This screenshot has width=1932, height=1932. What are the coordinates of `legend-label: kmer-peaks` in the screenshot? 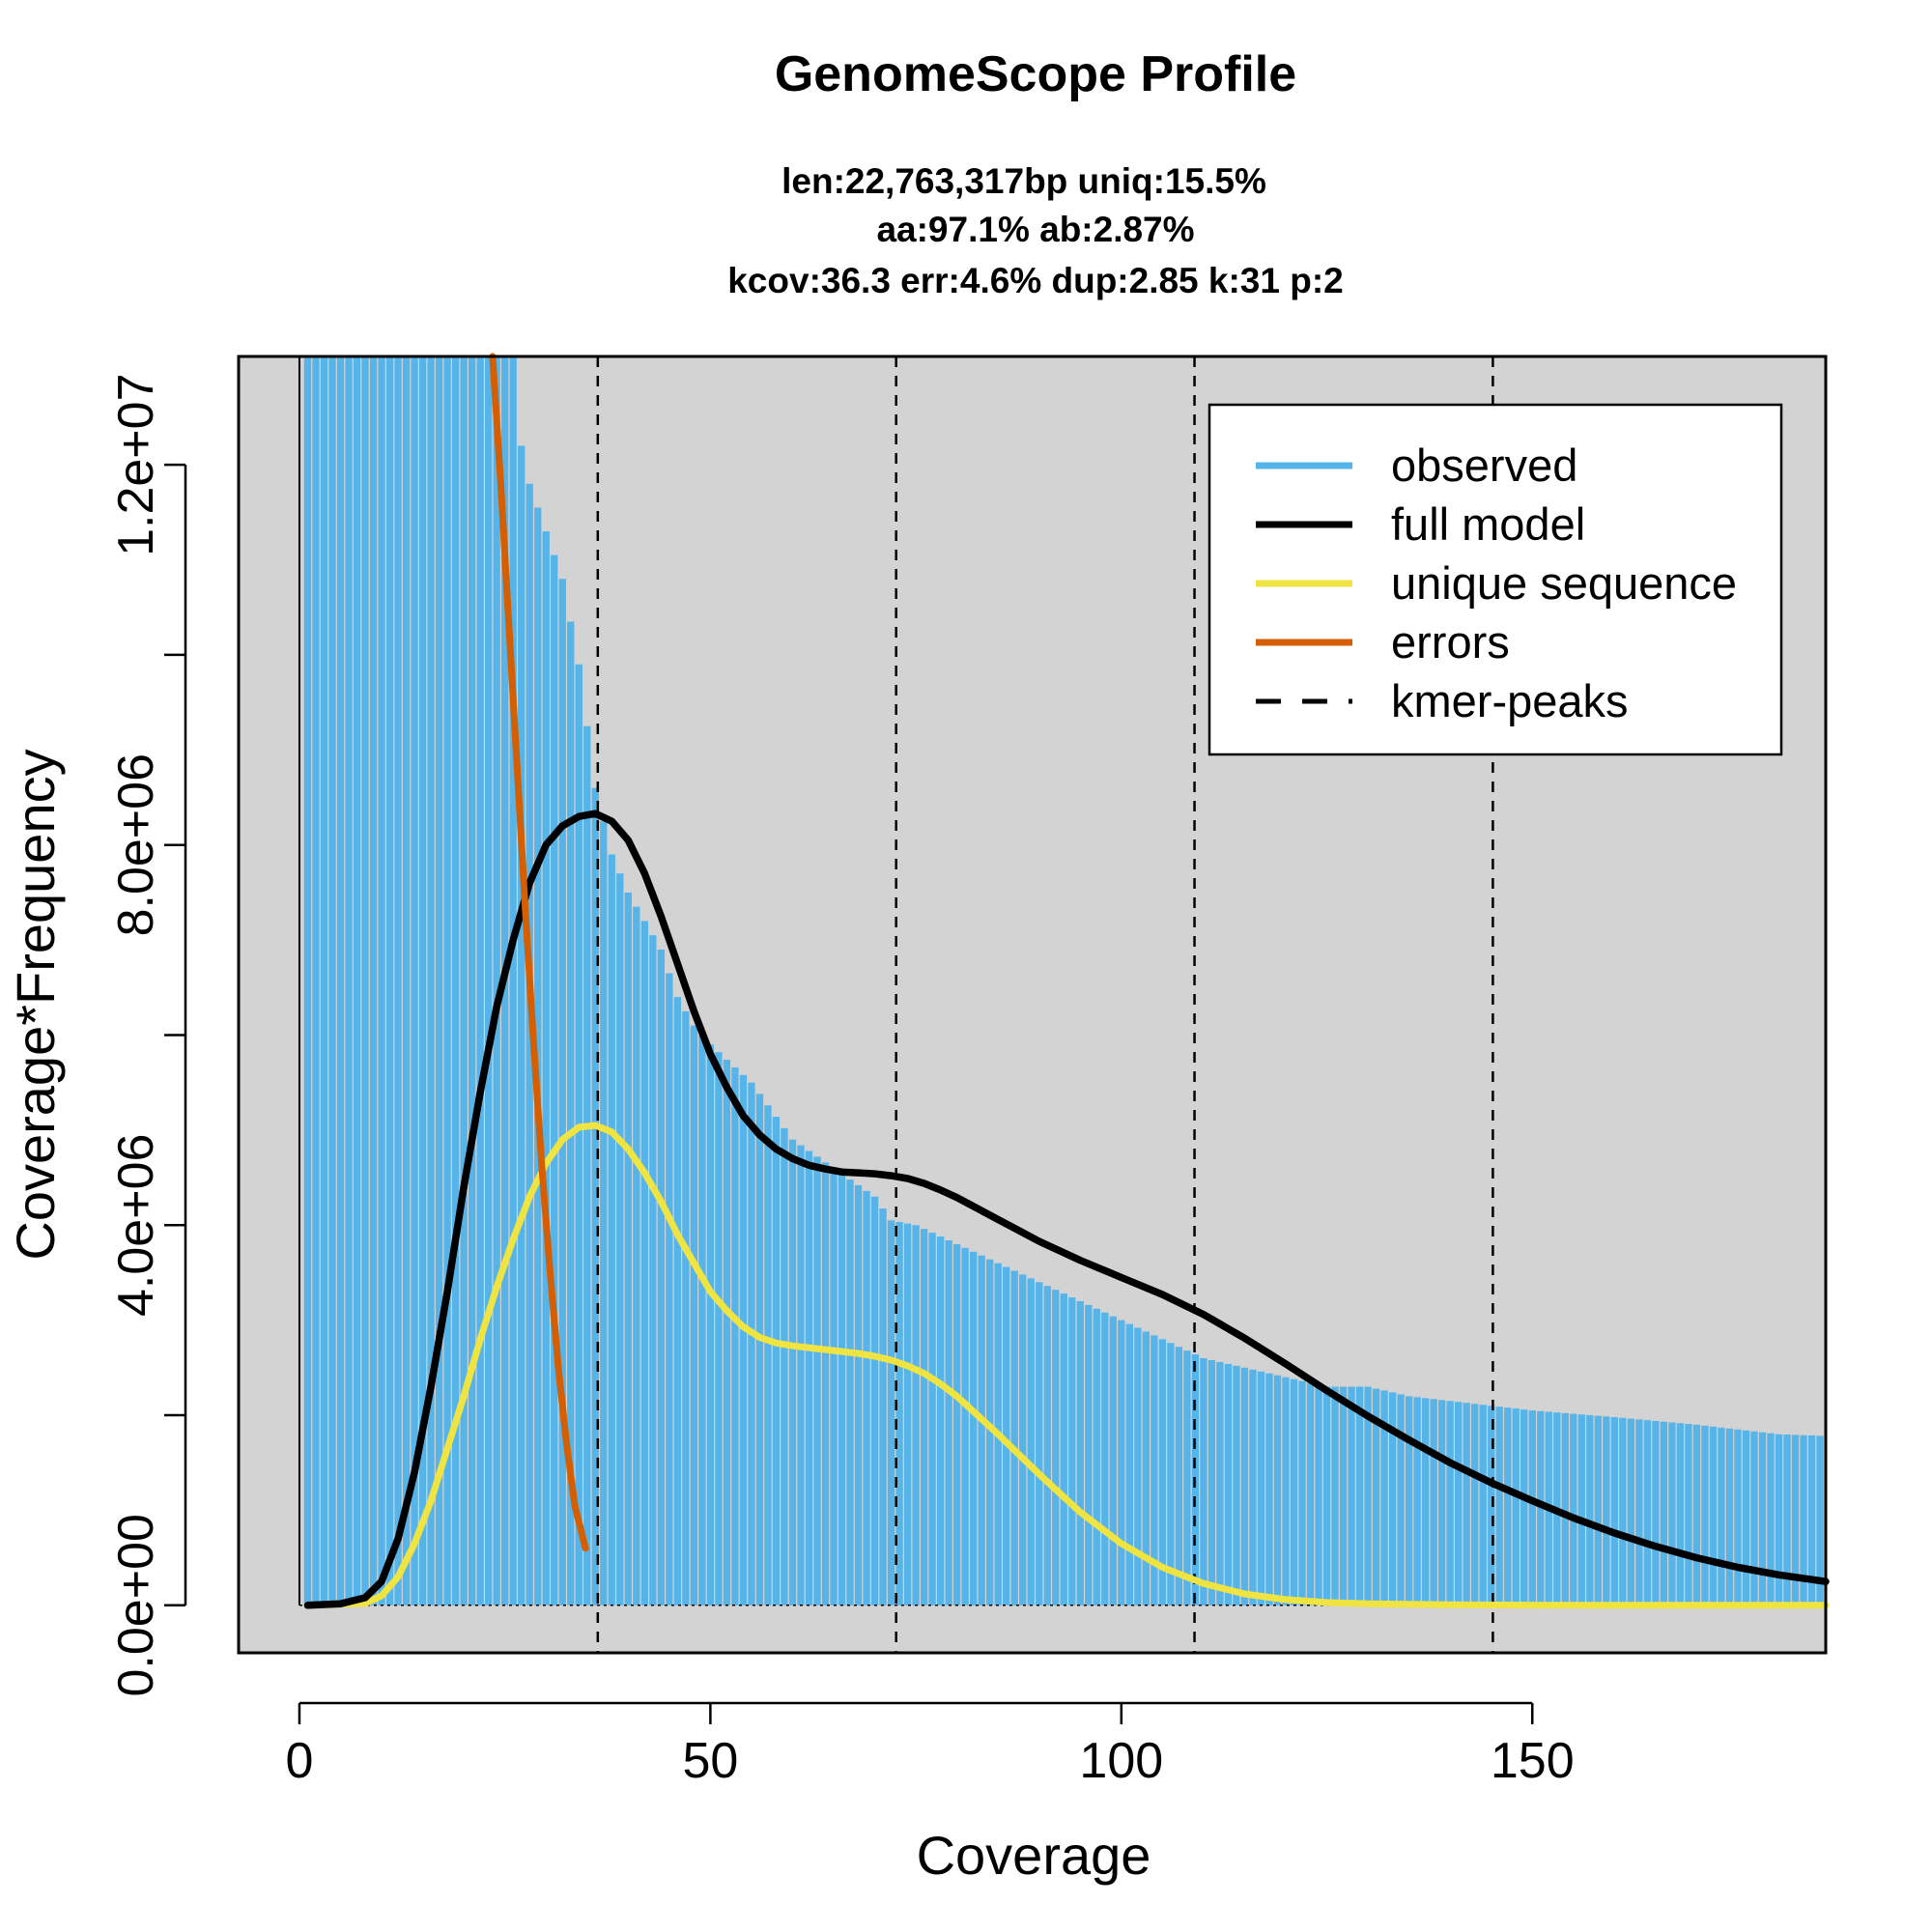 It's located at (1510, 700).